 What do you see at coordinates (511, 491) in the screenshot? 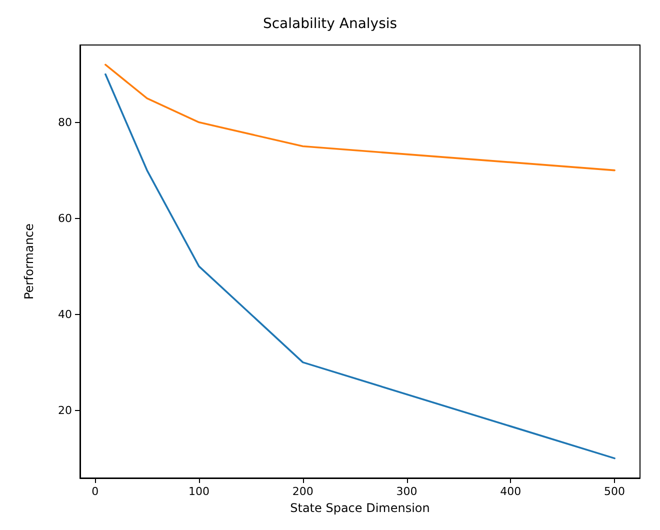
I see `x-tick-label: 400` at bounding box center [511, 491].